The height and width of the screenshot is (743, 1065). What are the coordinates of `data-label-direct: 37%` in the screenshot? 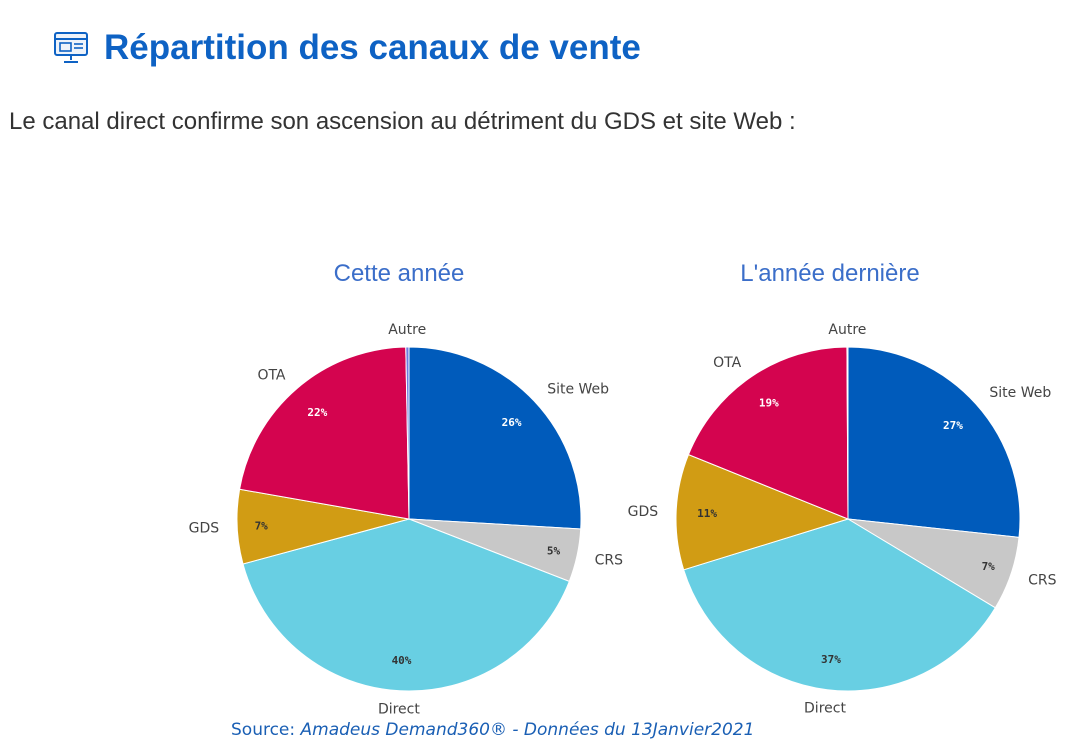 It's located at (831, 659).